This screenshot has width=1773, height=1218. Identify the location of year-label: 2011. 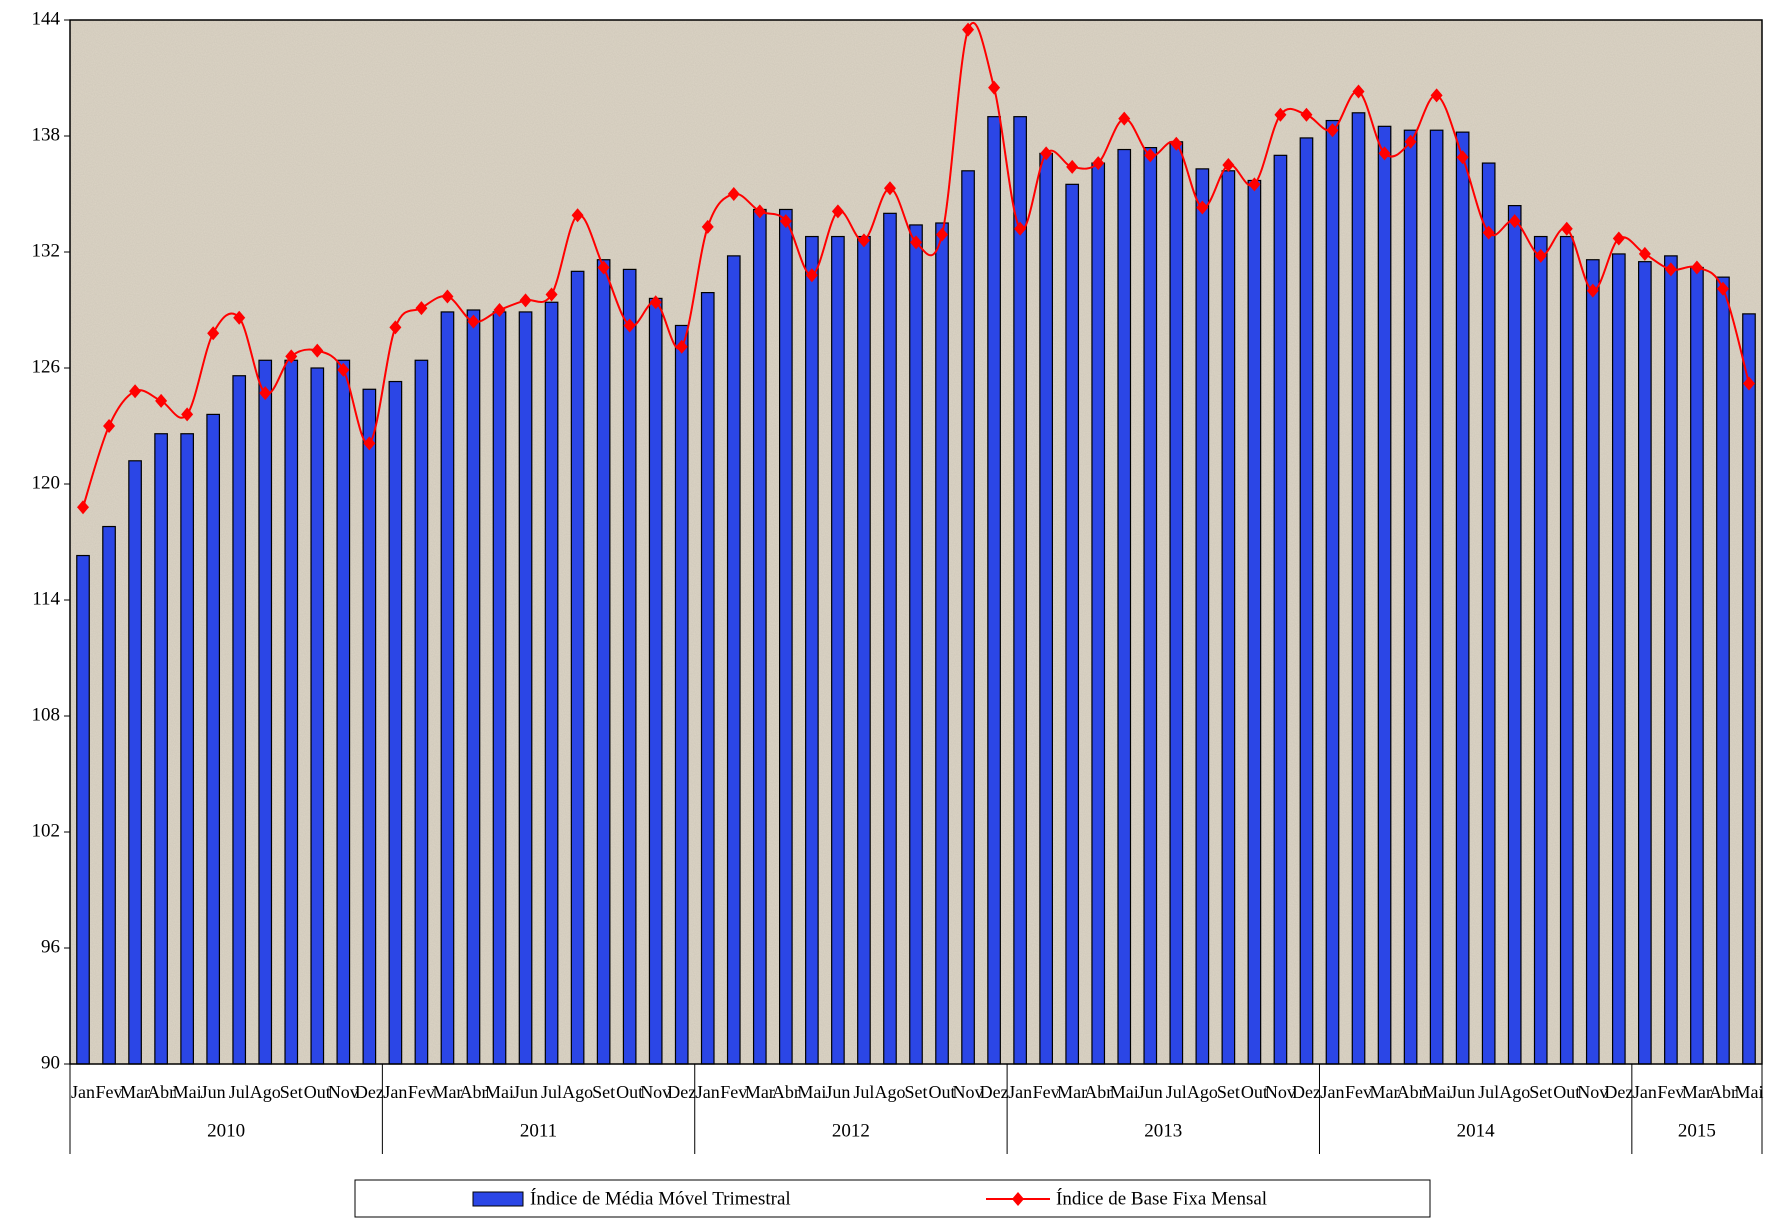
(538, 1130).